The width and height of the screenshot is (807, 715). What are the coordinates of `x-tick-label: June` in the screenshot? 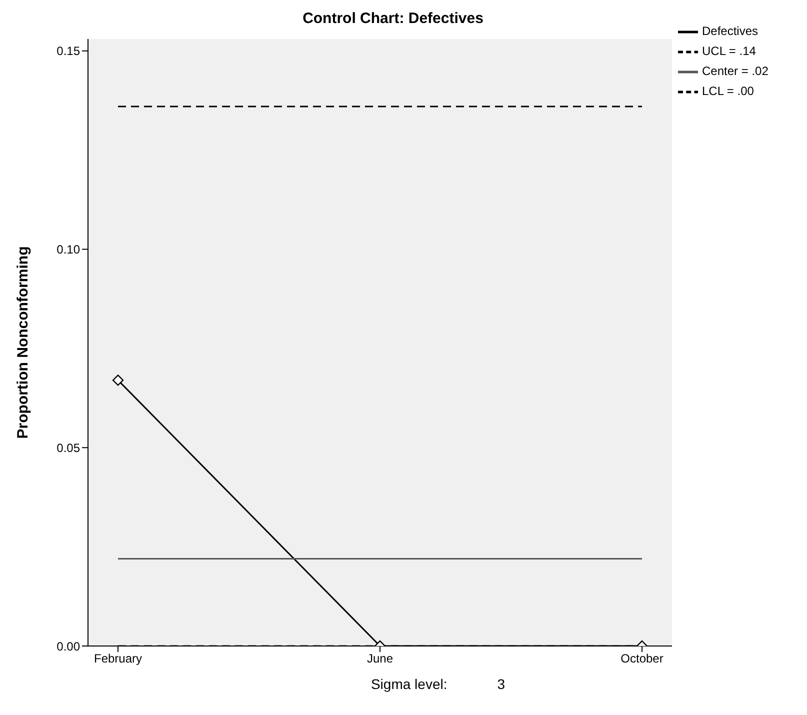 It's located at (380, 659).